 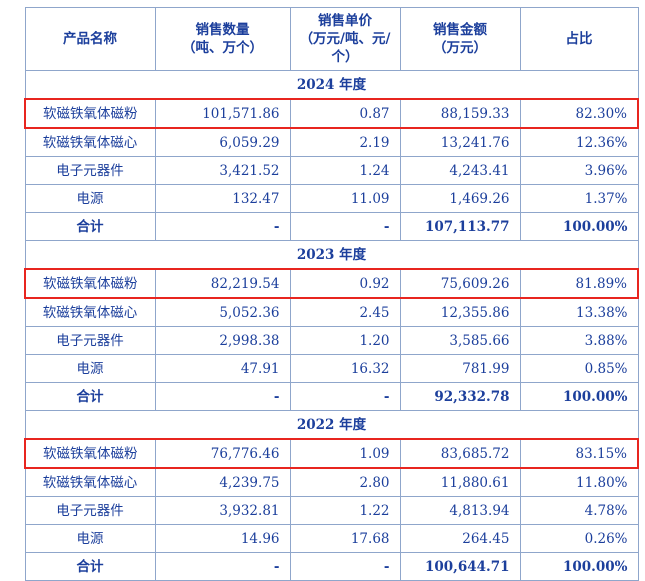 I want to click on share-cell: 83.15%, so click(x=579, y=453).